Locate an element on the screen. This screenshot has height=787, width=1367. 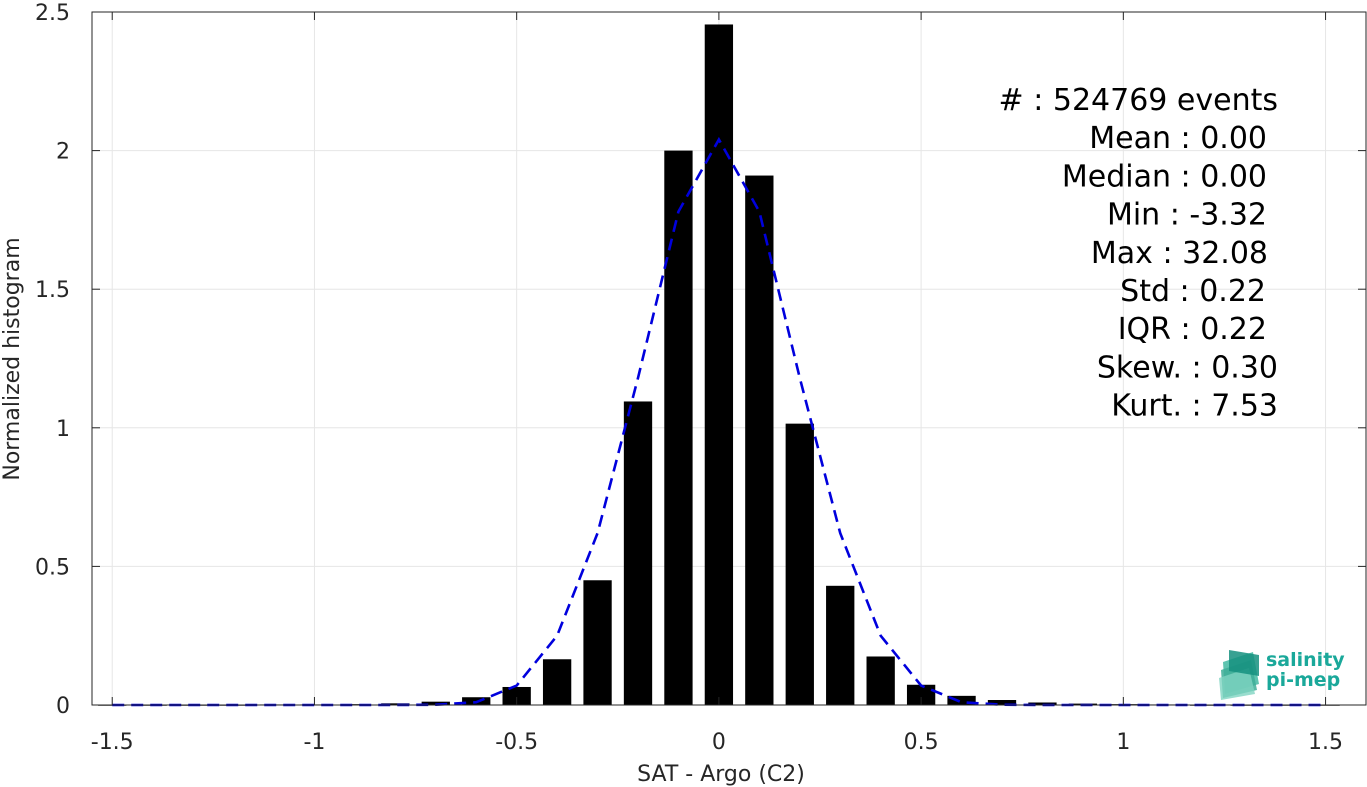
y-tick-label: 2.5 is located at coordinates (52, 13).